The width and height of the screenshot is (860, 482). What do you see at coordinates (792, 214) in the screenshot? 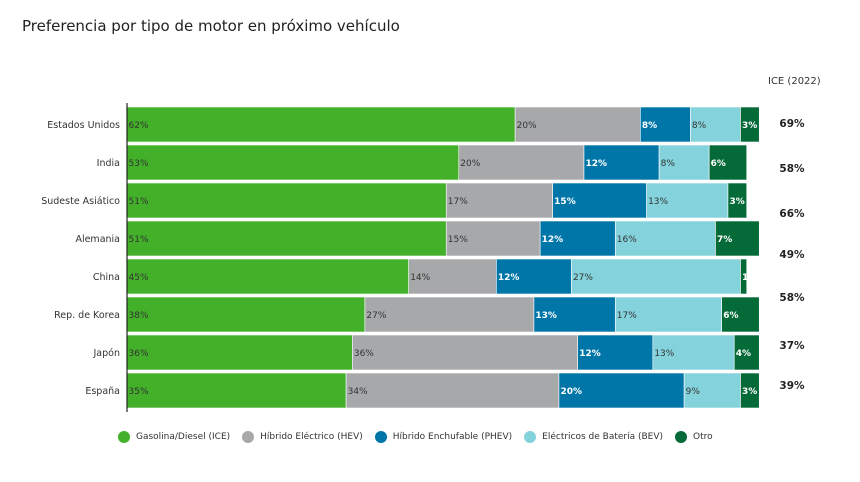
I see `ice-2022-value: 66%` at bounding box center [792, 214].